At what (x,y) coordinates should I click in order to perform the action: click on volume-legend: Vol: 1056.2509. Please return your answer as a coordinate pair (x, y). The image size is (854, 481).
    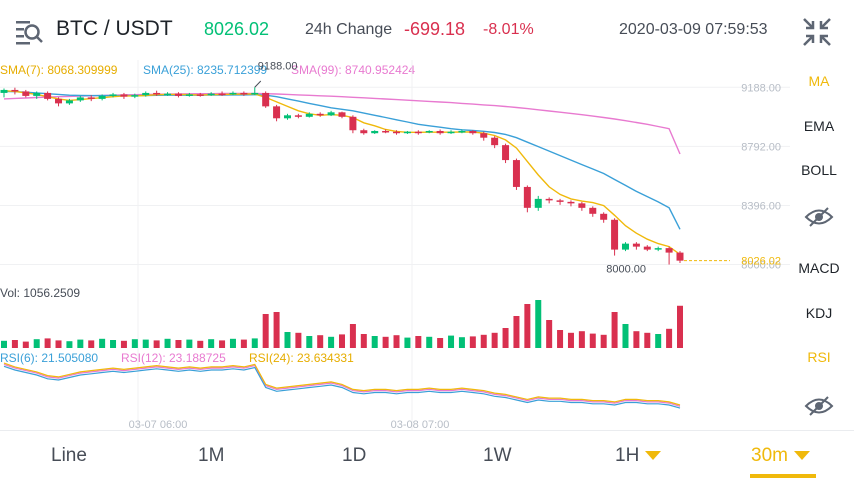
    Looking at the image, I should click on (40, 293).